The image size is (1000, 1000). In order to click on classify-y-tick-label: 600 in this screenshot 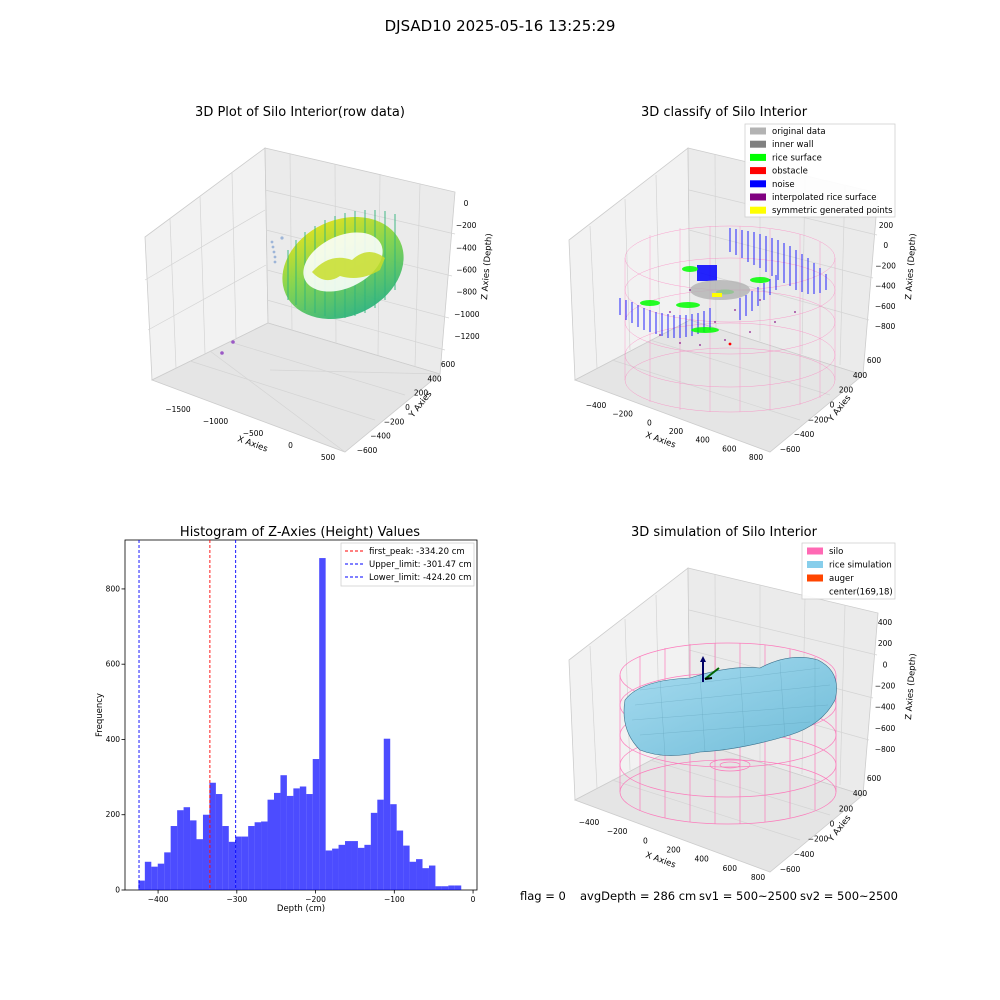, I will do `click(874, 360)`.